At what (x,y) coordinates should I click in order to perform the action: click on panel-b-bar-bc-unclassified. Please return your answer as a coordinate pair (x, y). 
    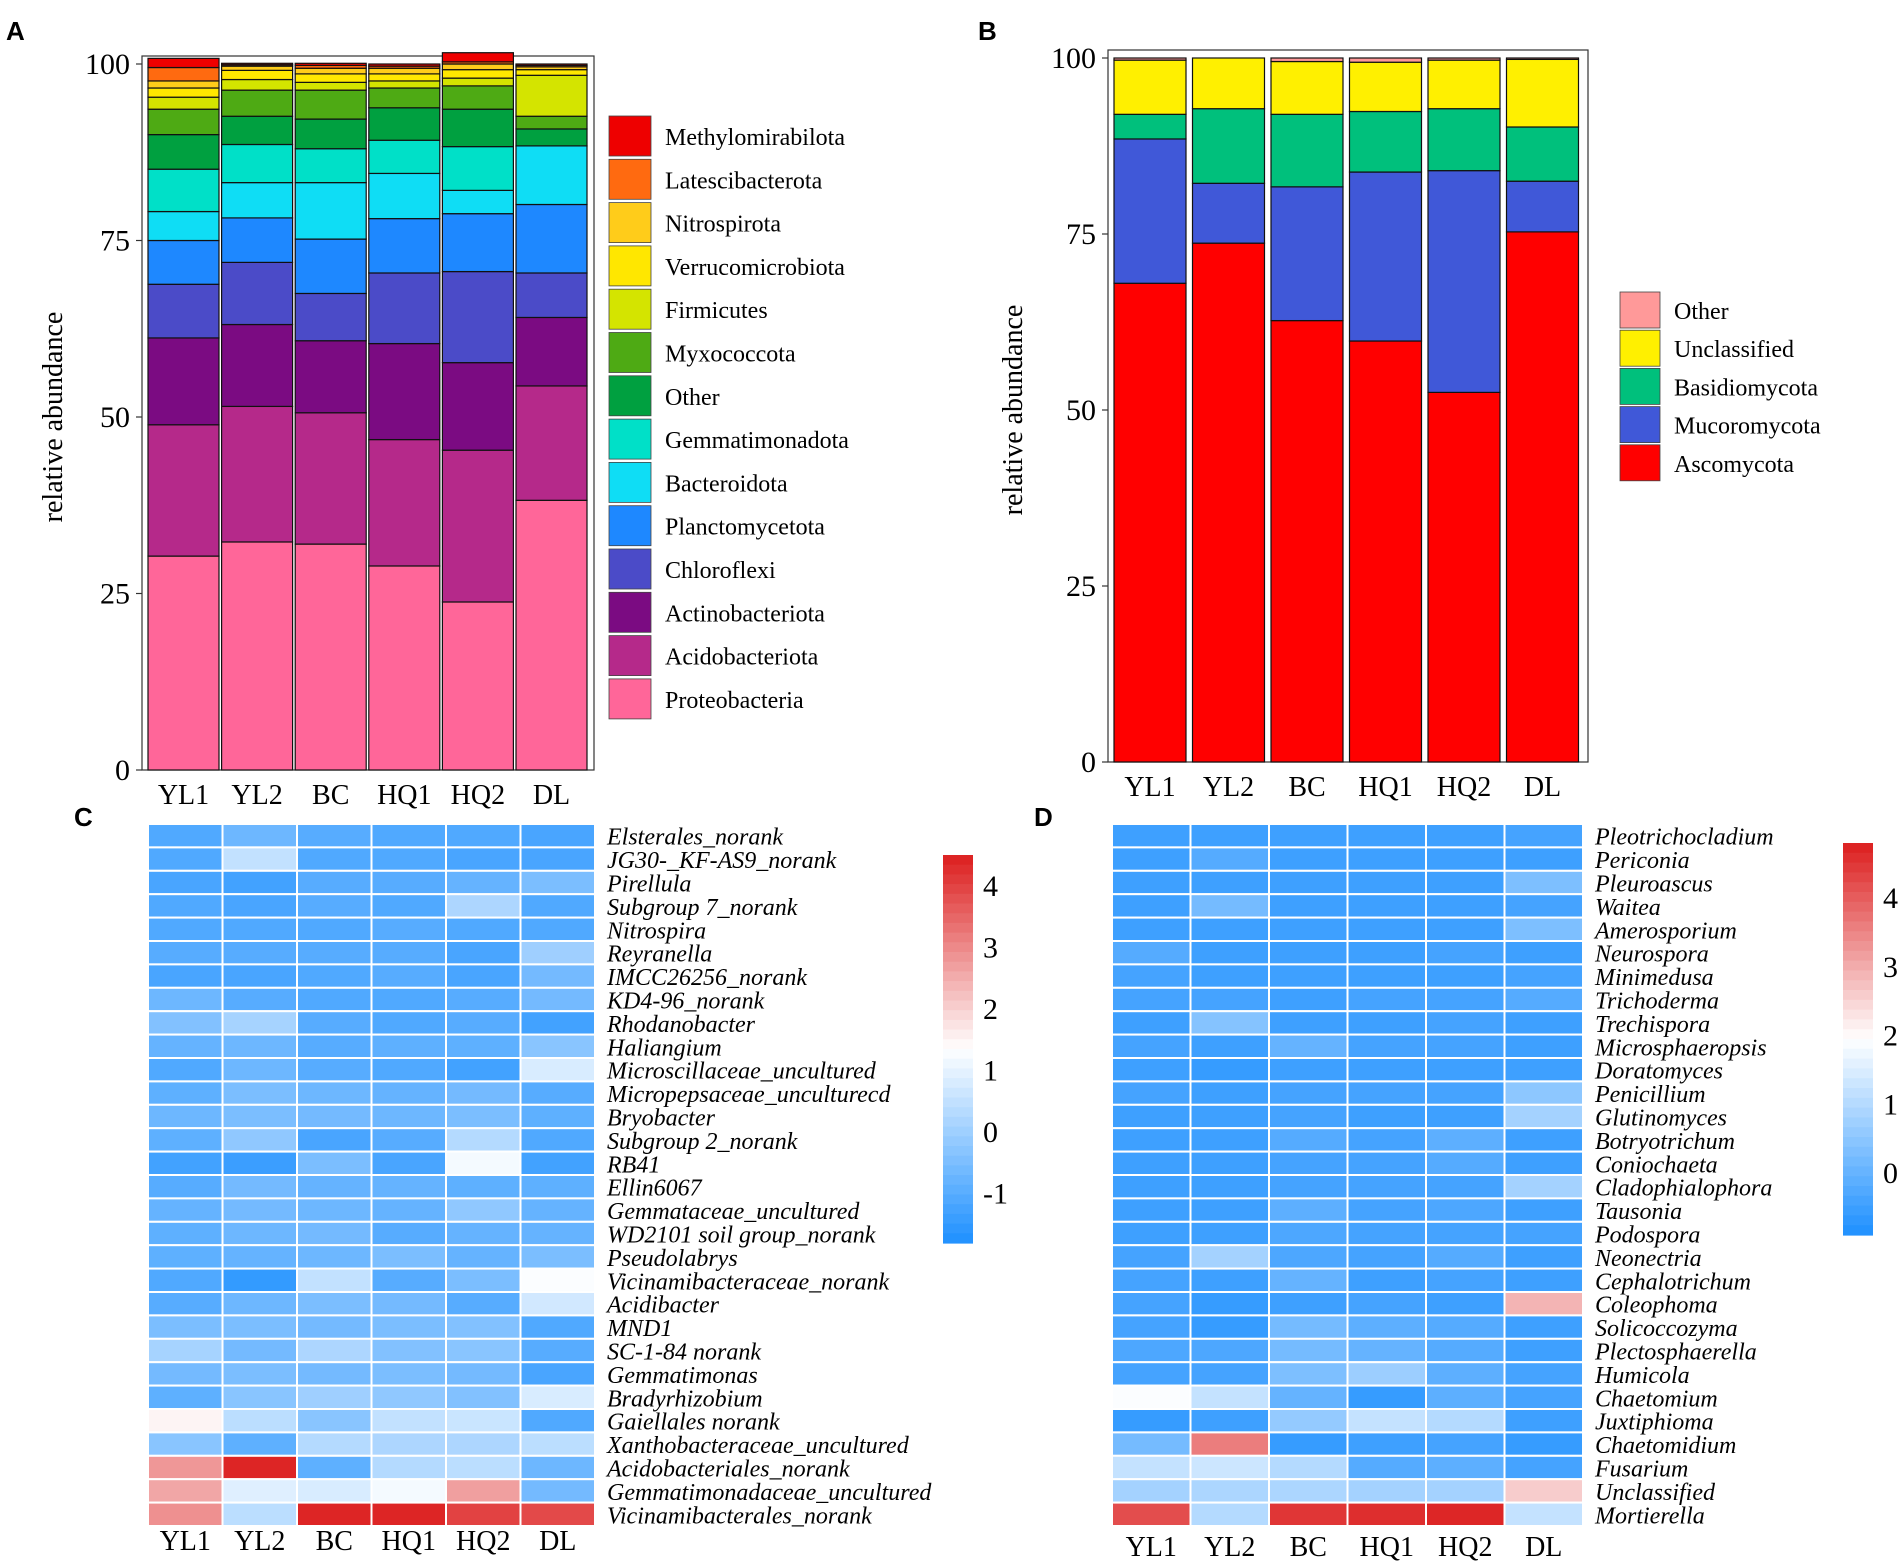
    Looking at the image, I should click on (1307, 87).